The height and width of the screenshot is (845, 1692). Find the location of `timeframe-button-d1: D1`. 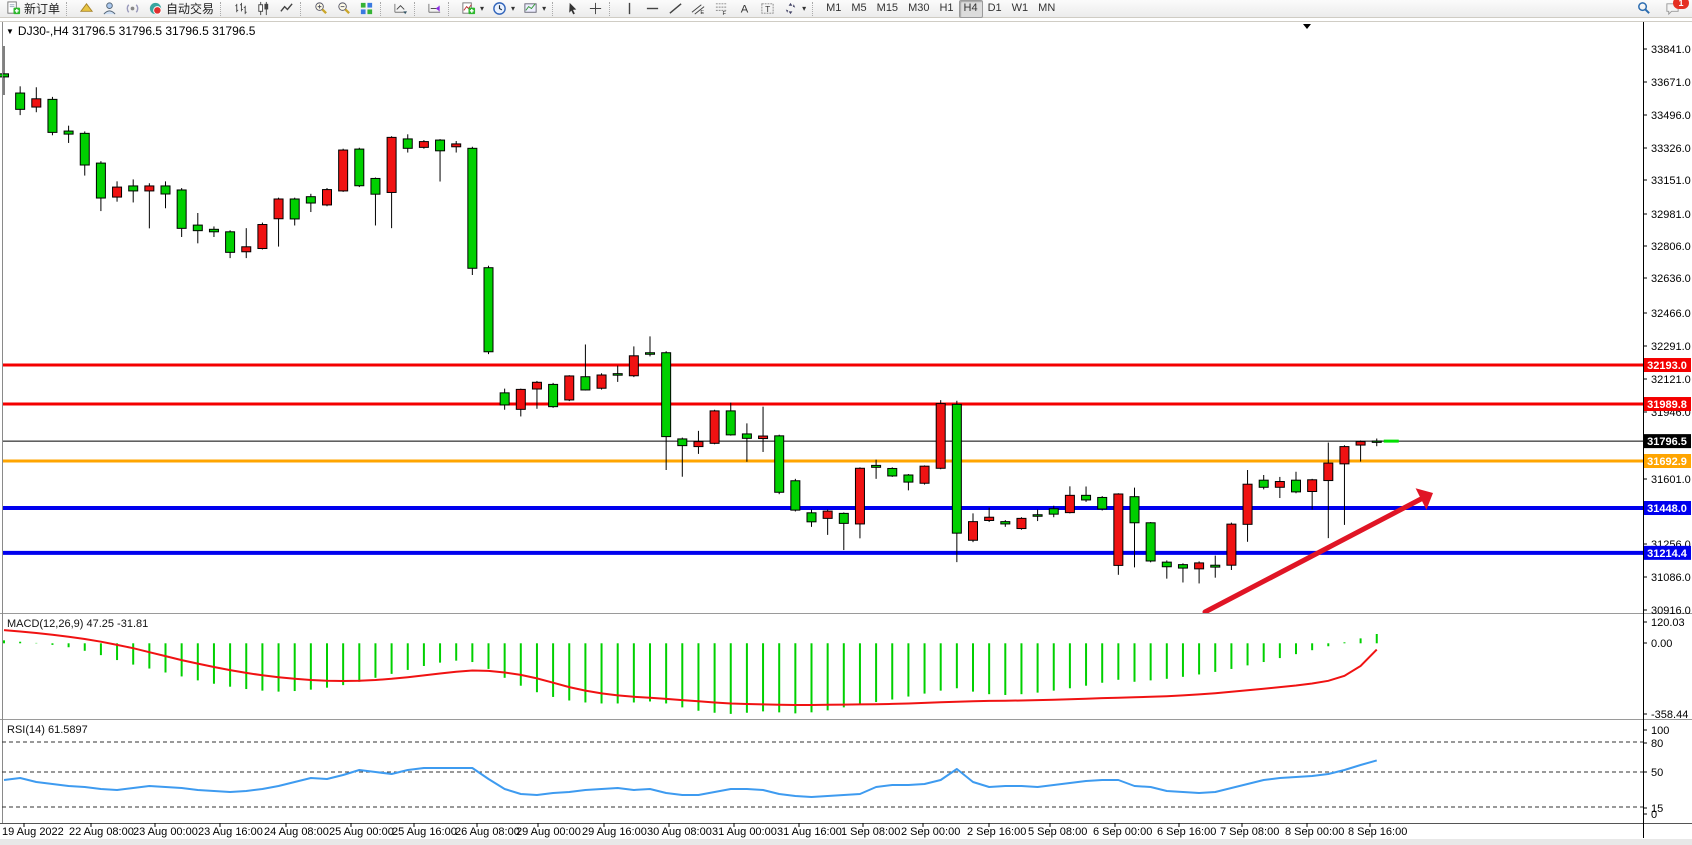

timeframe-button-d1: D1 is located at coordinates (994, 7).